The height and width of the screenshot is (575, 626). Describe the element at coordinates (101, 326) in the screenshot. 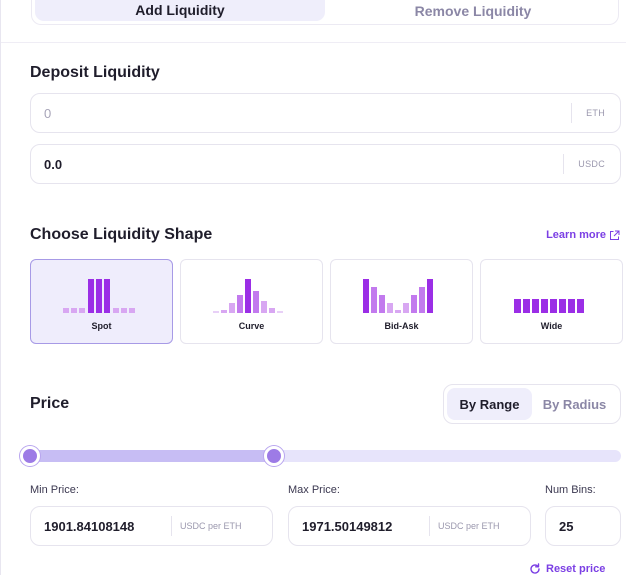

I see `shape-label-spot: Spot` at that location.